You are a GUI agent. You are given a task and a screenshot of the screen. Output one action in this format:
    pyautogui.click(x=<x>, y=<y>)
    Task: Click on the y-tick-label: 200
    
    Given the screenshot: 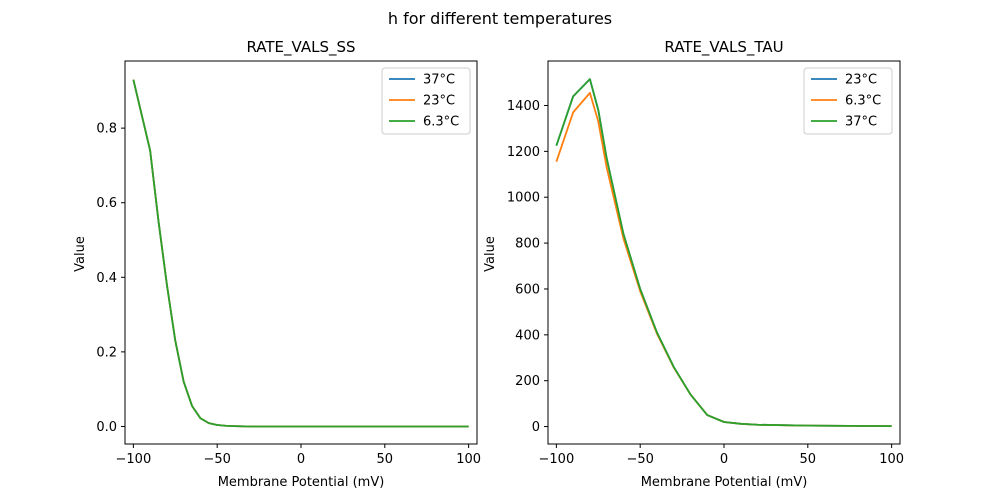 What is the action you would take?
    pyautogui.click(x=527, y=381)
    